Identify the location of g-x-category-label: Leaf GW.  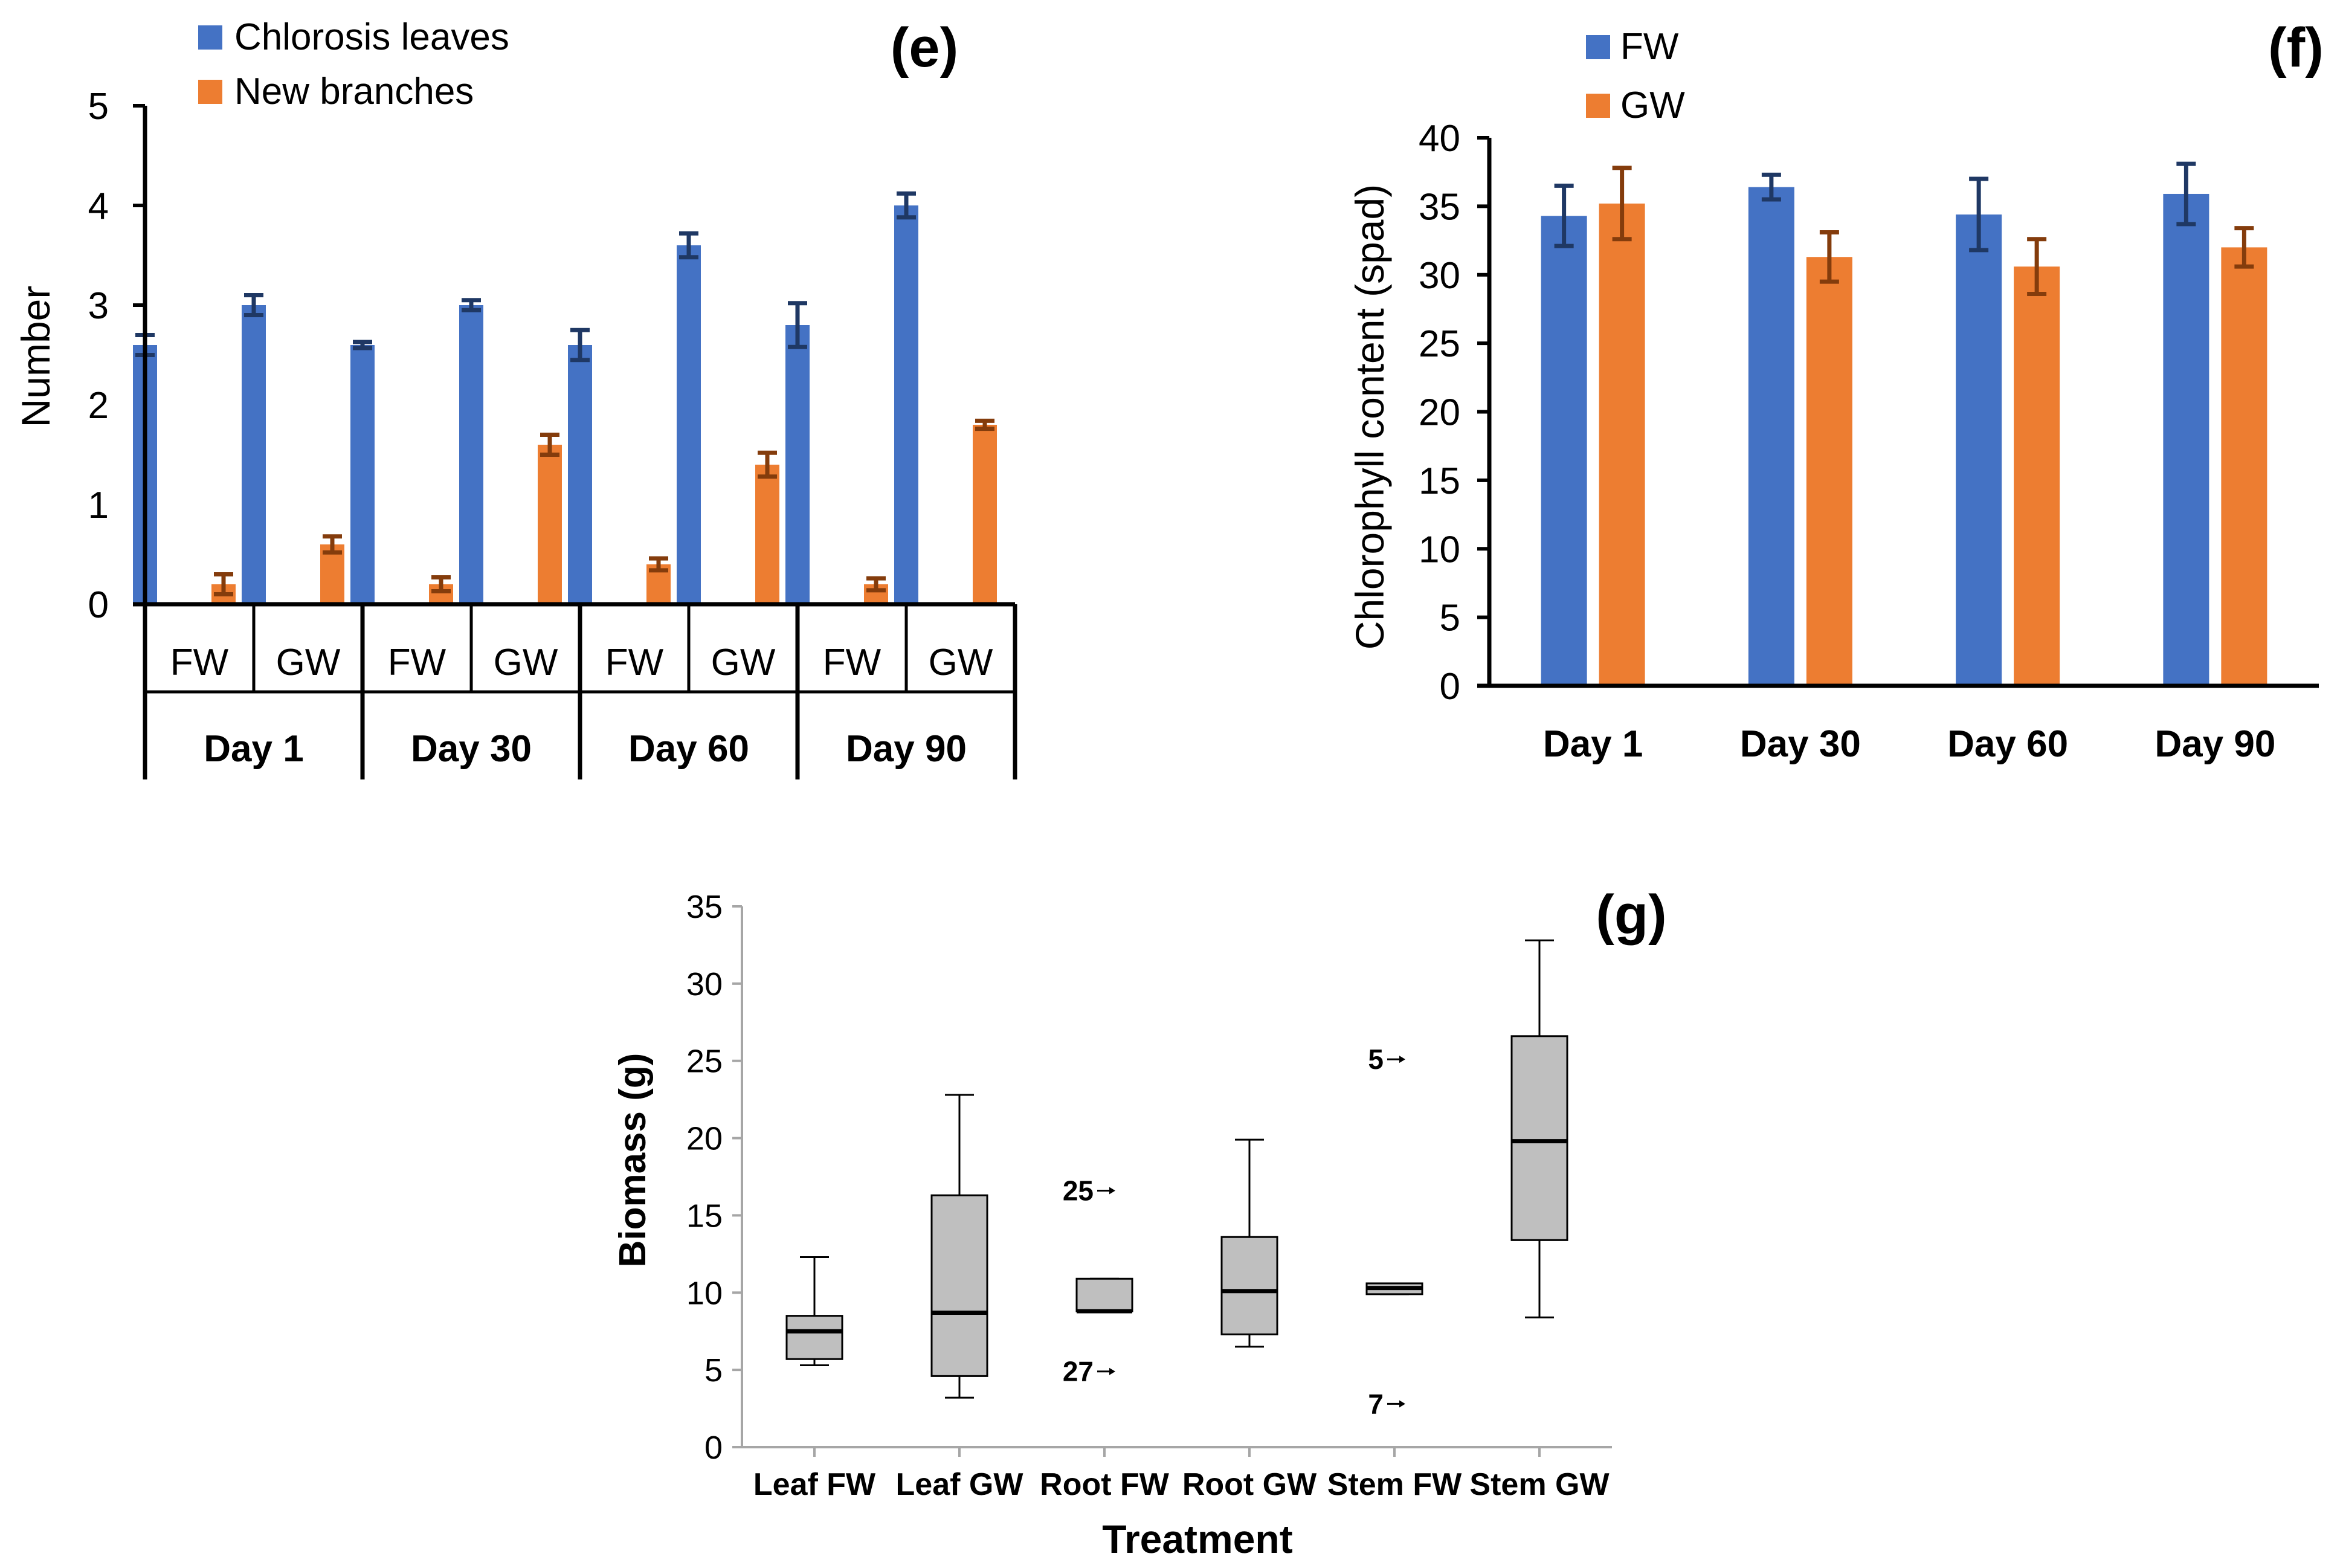
(960, 1484).